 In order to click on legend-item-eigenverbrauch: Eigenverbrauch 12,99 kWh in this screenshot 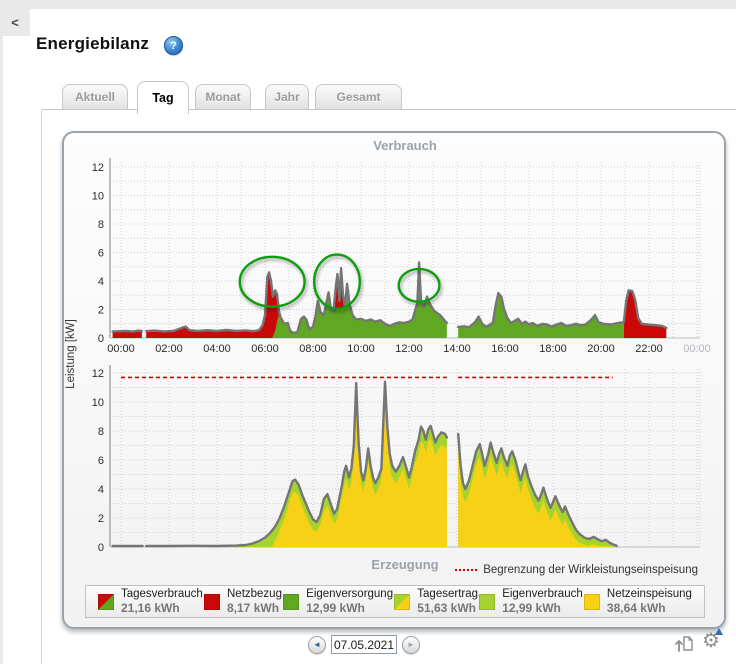, I will do `click(531, 601)`.